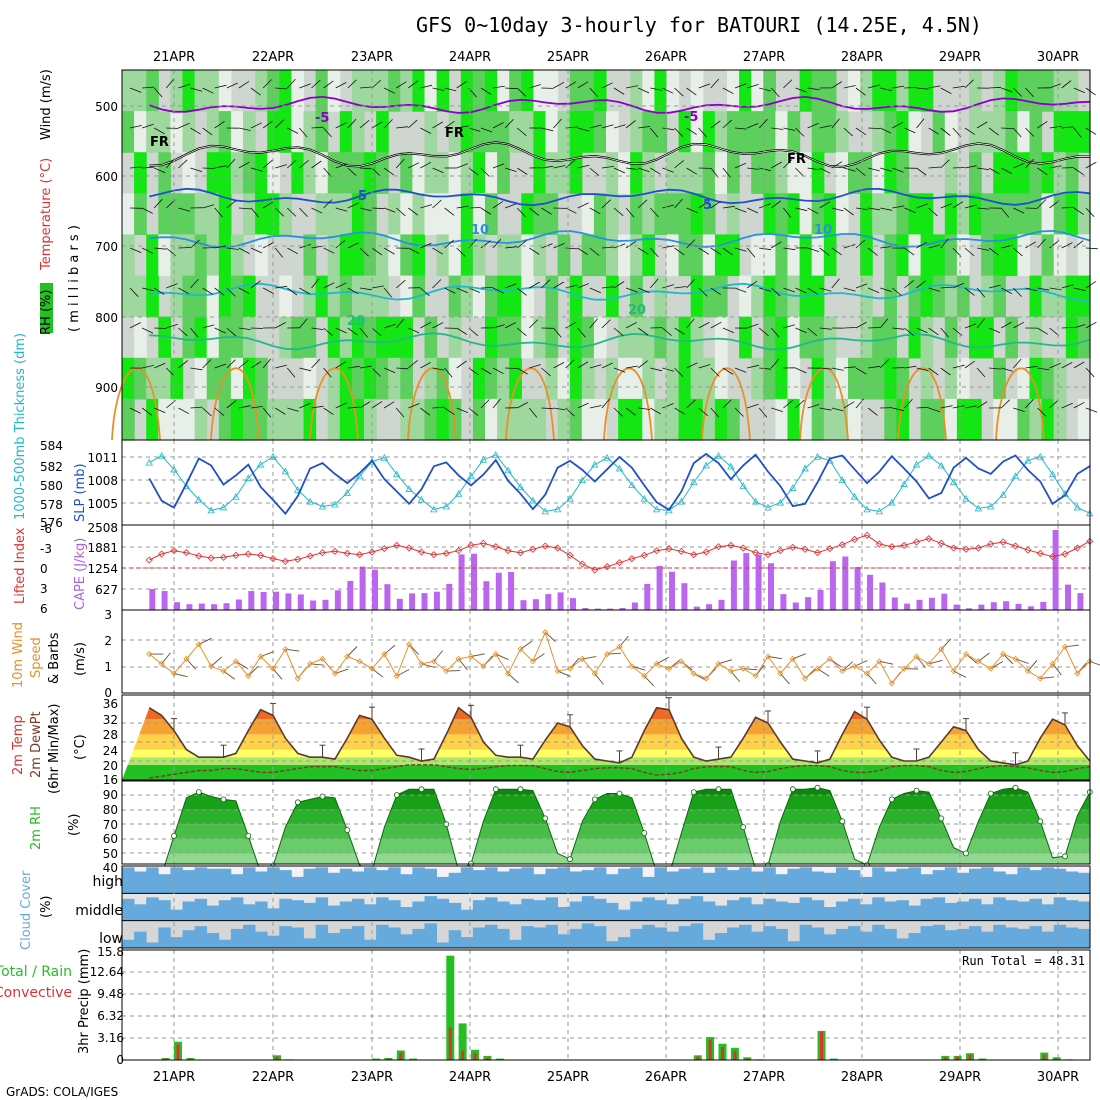 The image size is (1100, 1100). What do you see at coordinates (26, 910) in the screenshot?
I see `cloud-cover-label: Cloud Cover` at bounding box center [26, 910].